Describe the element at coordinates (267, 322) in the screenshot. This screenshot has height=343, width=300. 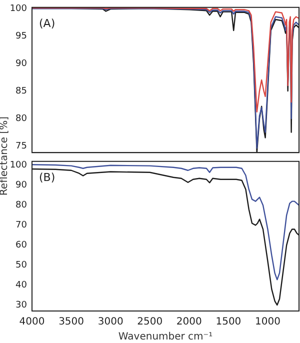
I see `x-tick-label: 1000` at that location.